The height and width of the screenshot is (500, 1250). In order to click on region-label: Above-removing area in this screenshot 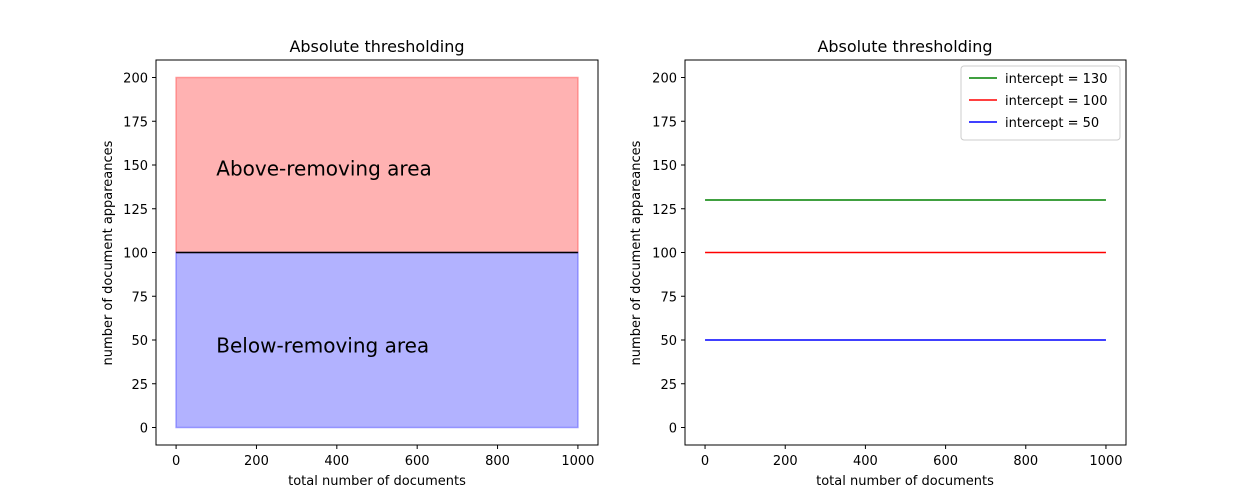, I will do `click(323, 169)`.